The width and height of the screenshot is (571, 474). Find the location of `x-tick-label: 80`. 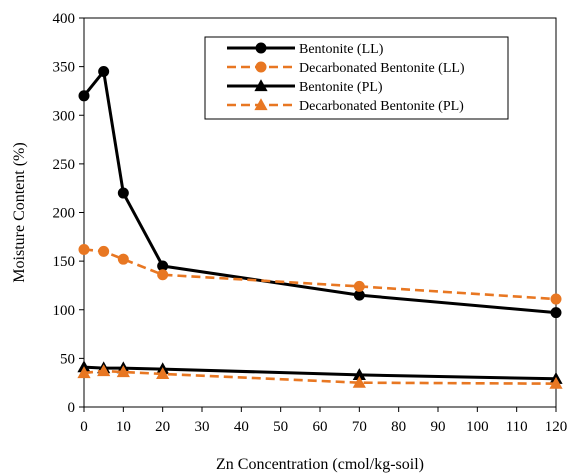

x-tick-label: 80 is located at coordinates (398, 427).